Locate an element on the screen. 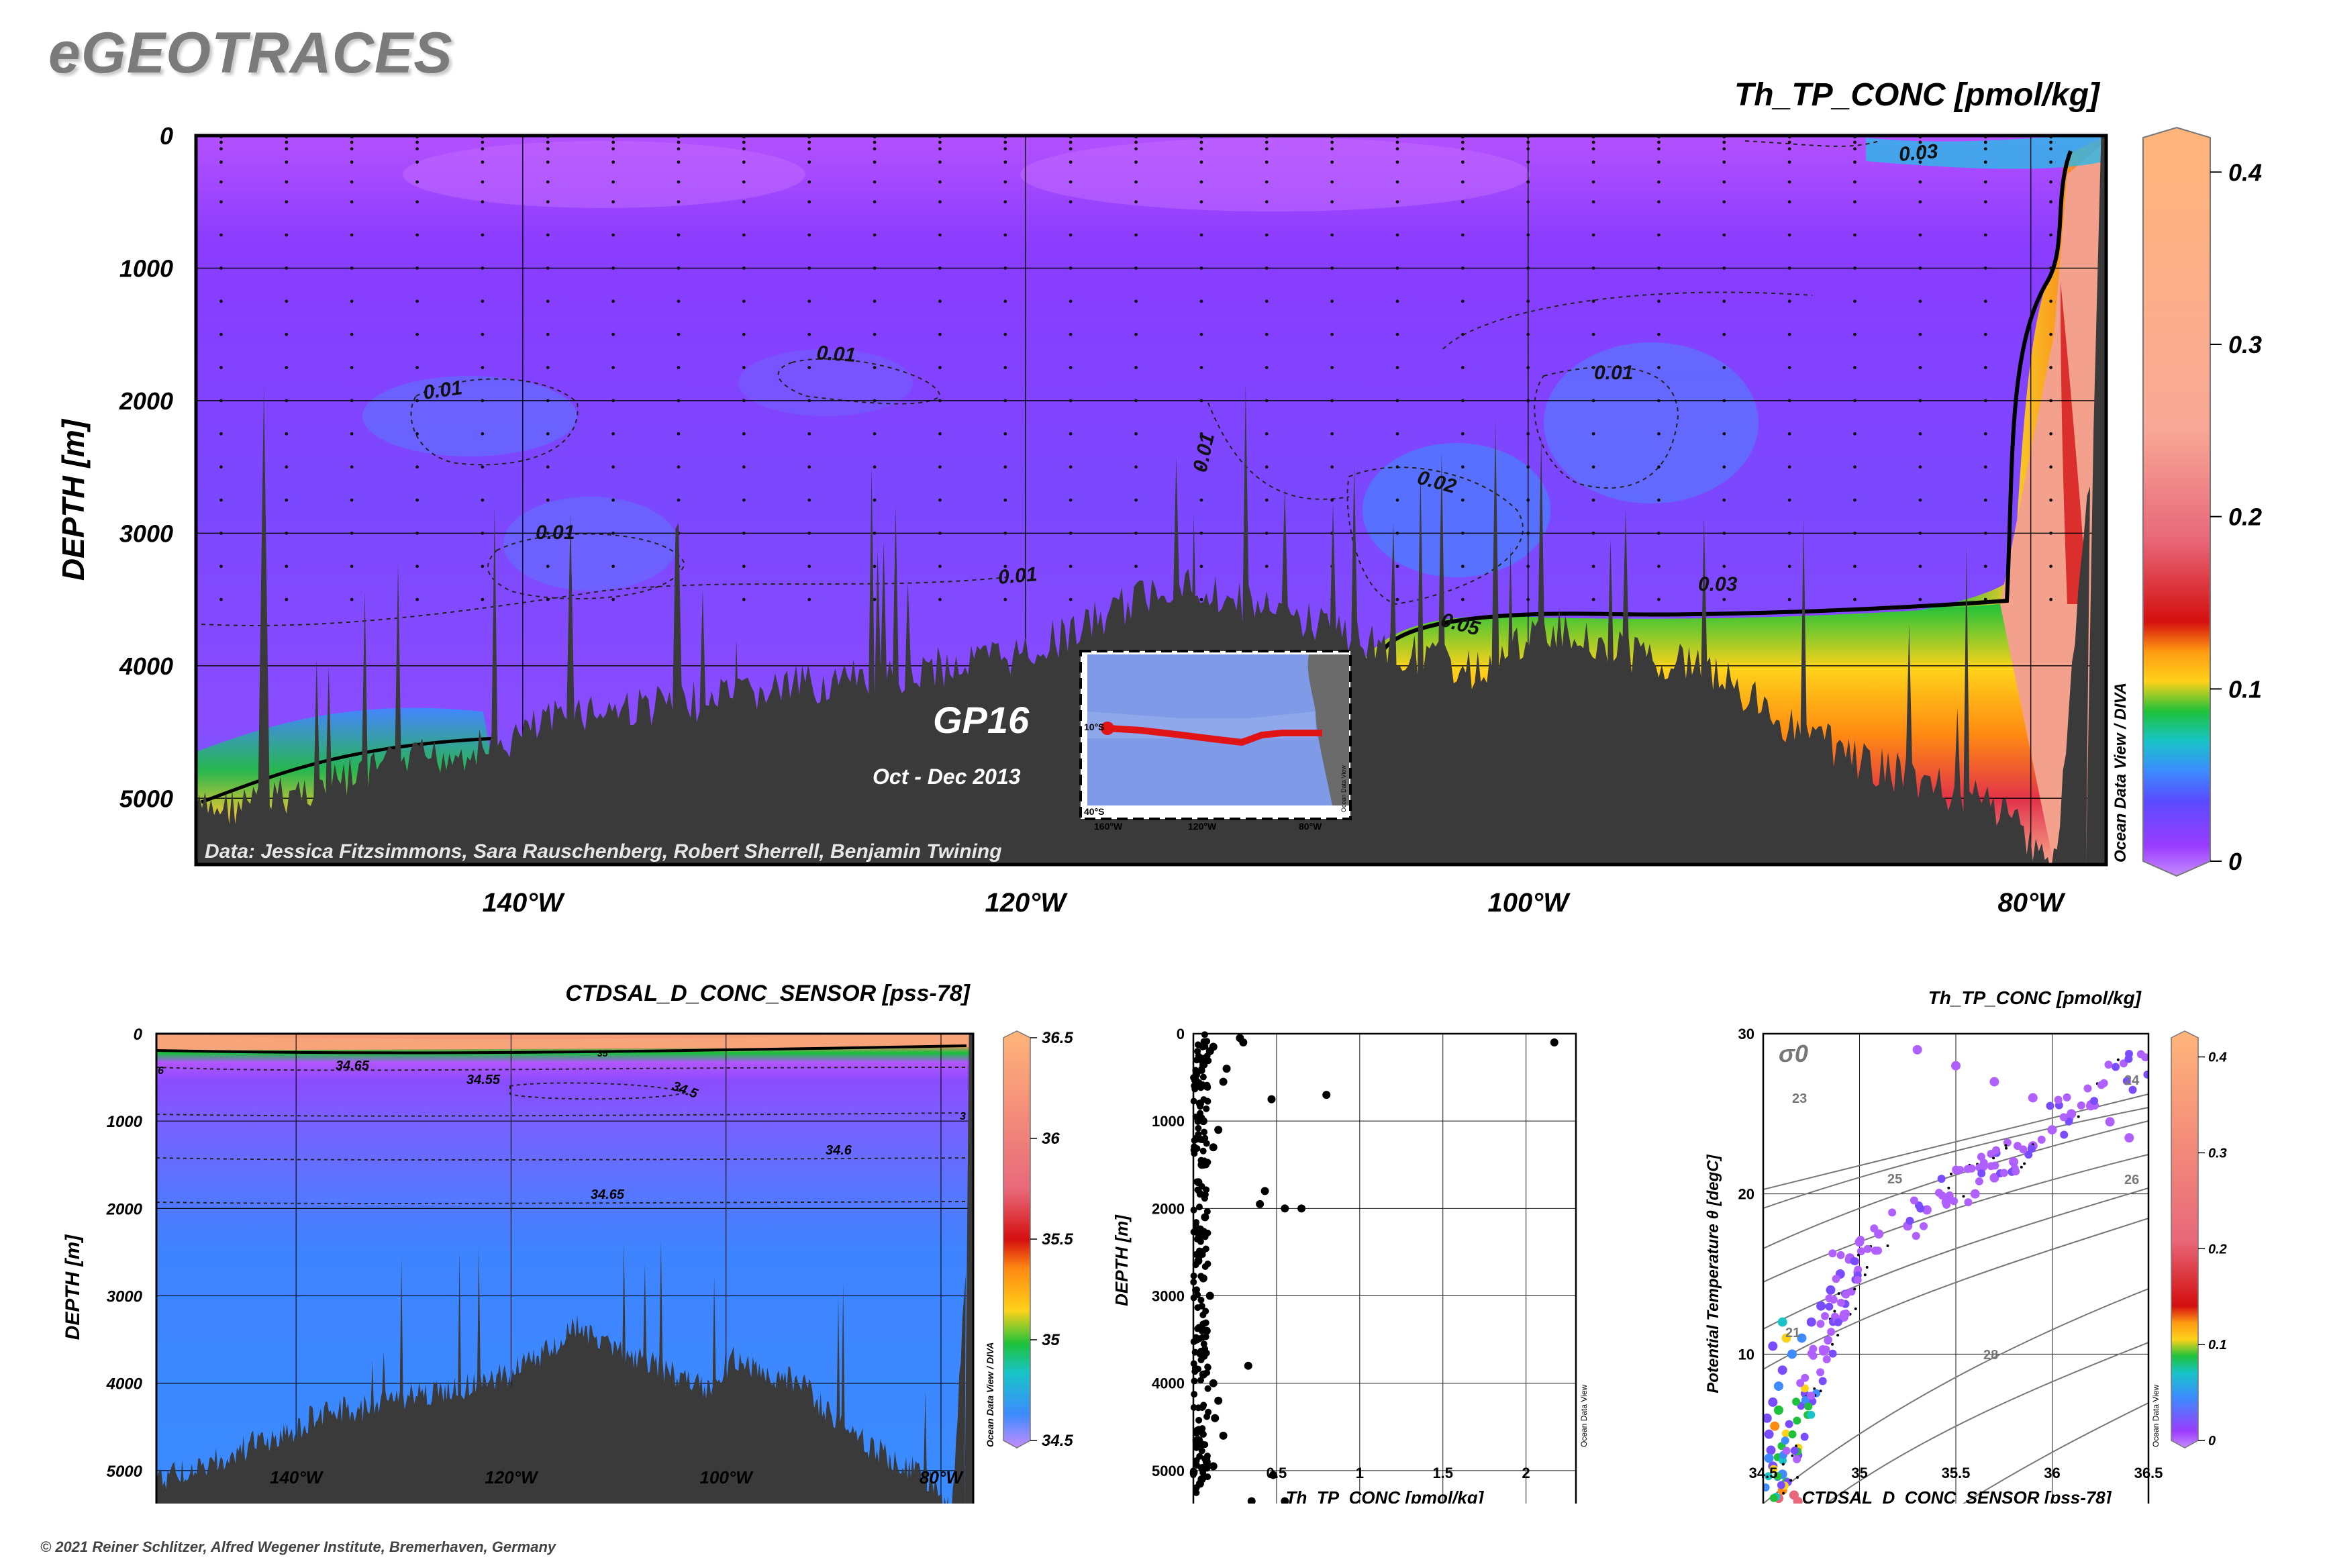 Image resolution: width=2327 pixels, height=1568 pixels. isopycnal-label: 25 is located at coordinates (1894, 1179).